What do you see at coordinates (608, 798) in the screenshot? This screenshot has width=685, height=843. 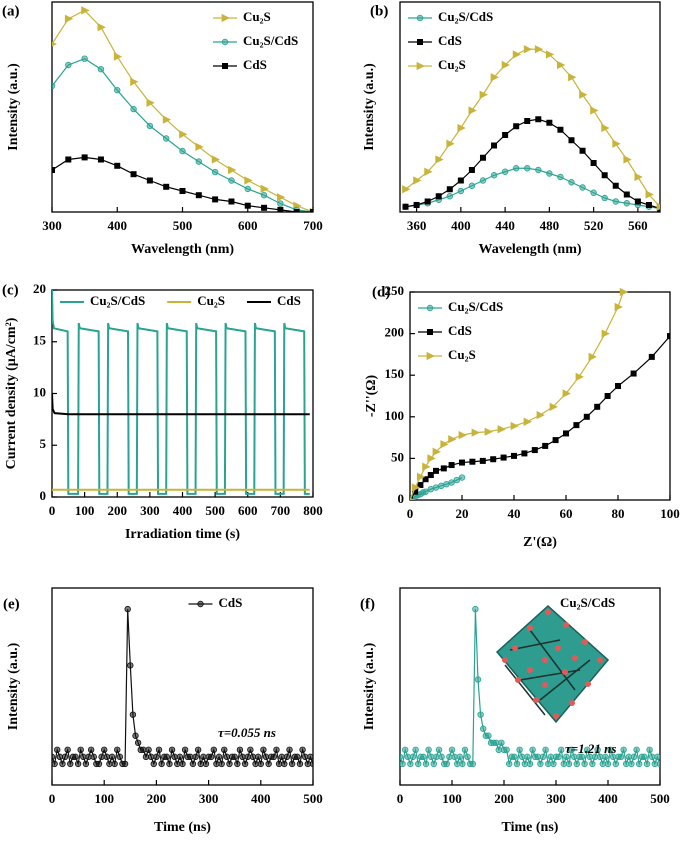 I see `x-tick-label: 400` at bounding box center [608, 798].